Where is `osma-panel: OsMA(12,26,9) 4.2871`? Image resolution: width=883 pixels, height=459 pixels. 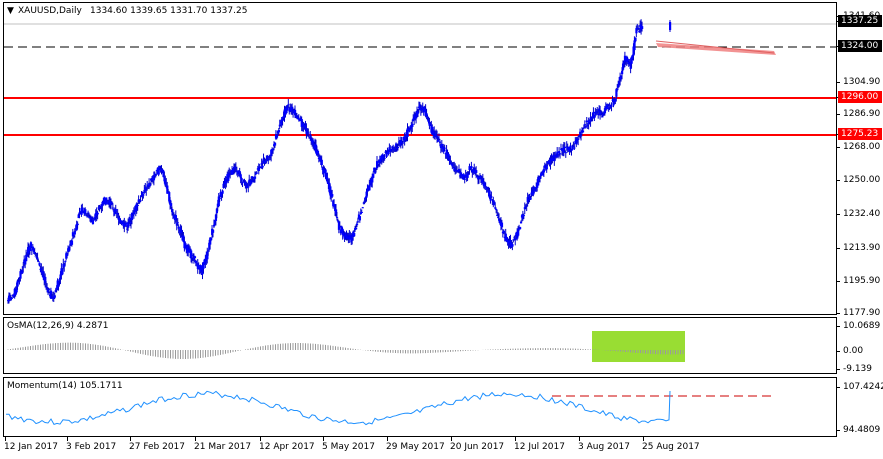
osma-panel: OsMA(12,26,9) 4.2871 is located at coordinates (420, 345).